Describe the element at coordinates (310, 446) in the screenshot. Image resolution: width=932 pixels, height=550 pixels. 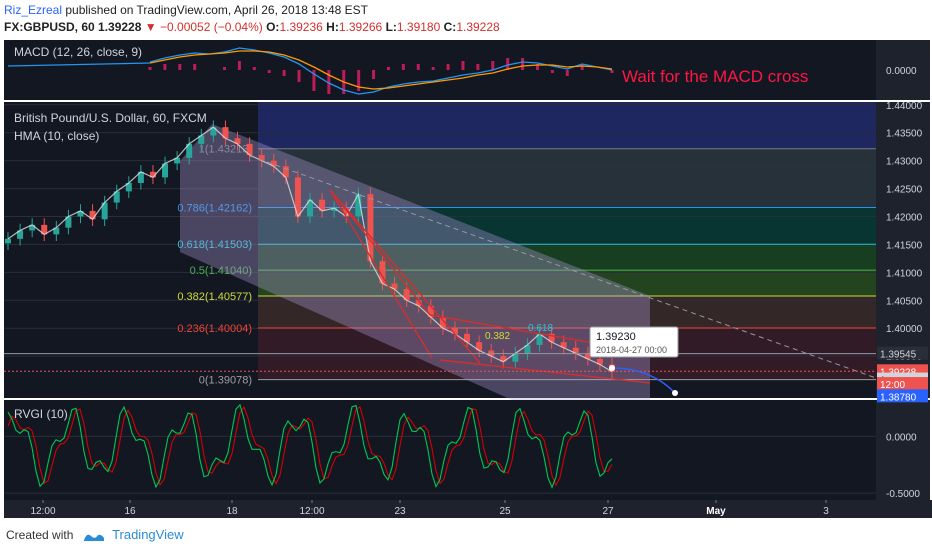
I see `rvgi-line` at that location.